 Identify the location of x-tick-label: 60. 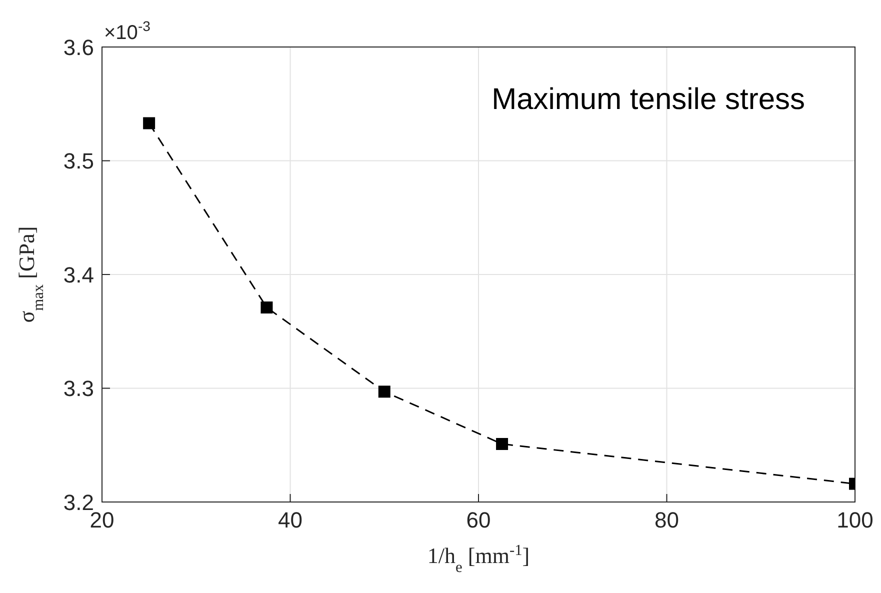
(478, 520).